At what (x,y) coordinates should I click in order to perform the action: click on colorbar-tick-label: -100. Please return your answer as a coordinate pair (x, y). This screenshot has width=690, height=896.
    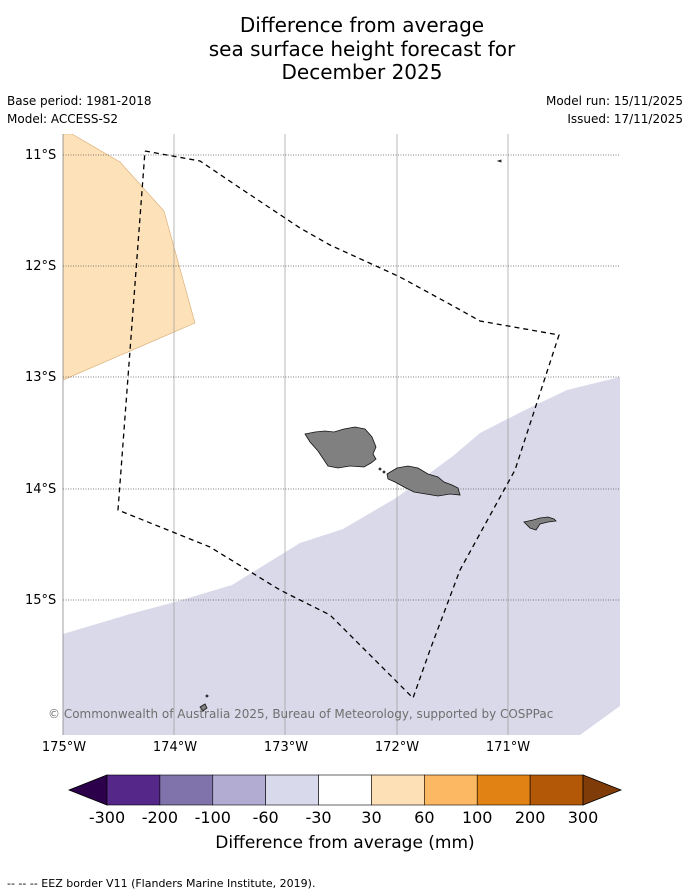
    Looking at the image, I should click on (212, 817).